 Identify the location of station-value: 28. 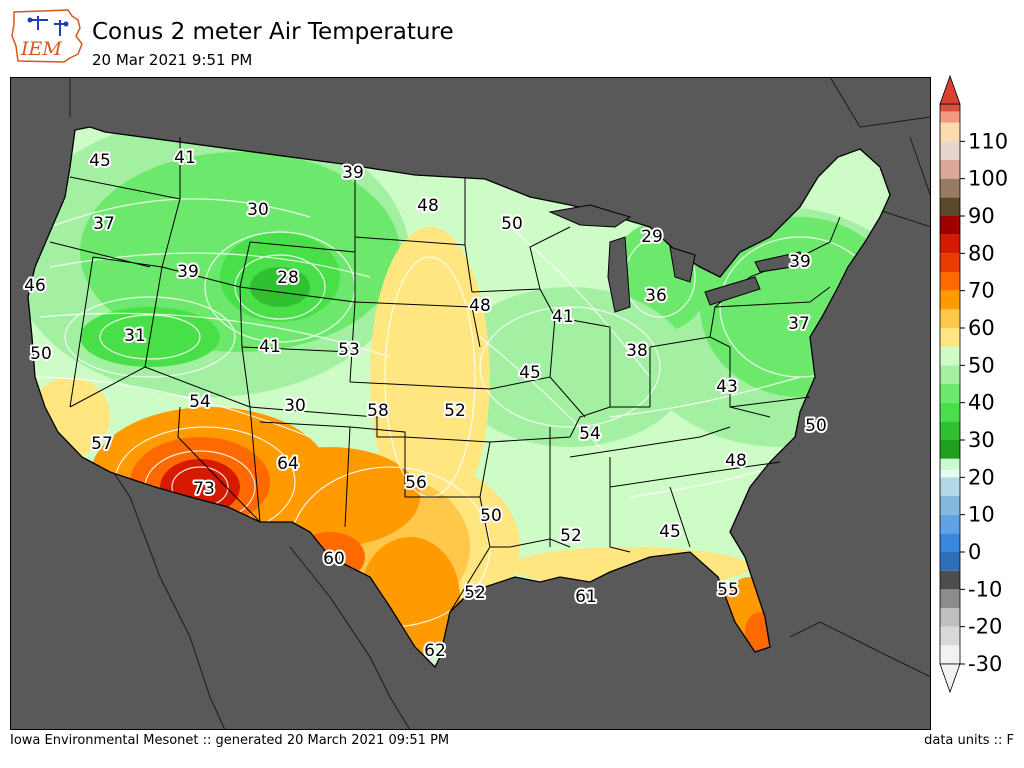
(288, 278).